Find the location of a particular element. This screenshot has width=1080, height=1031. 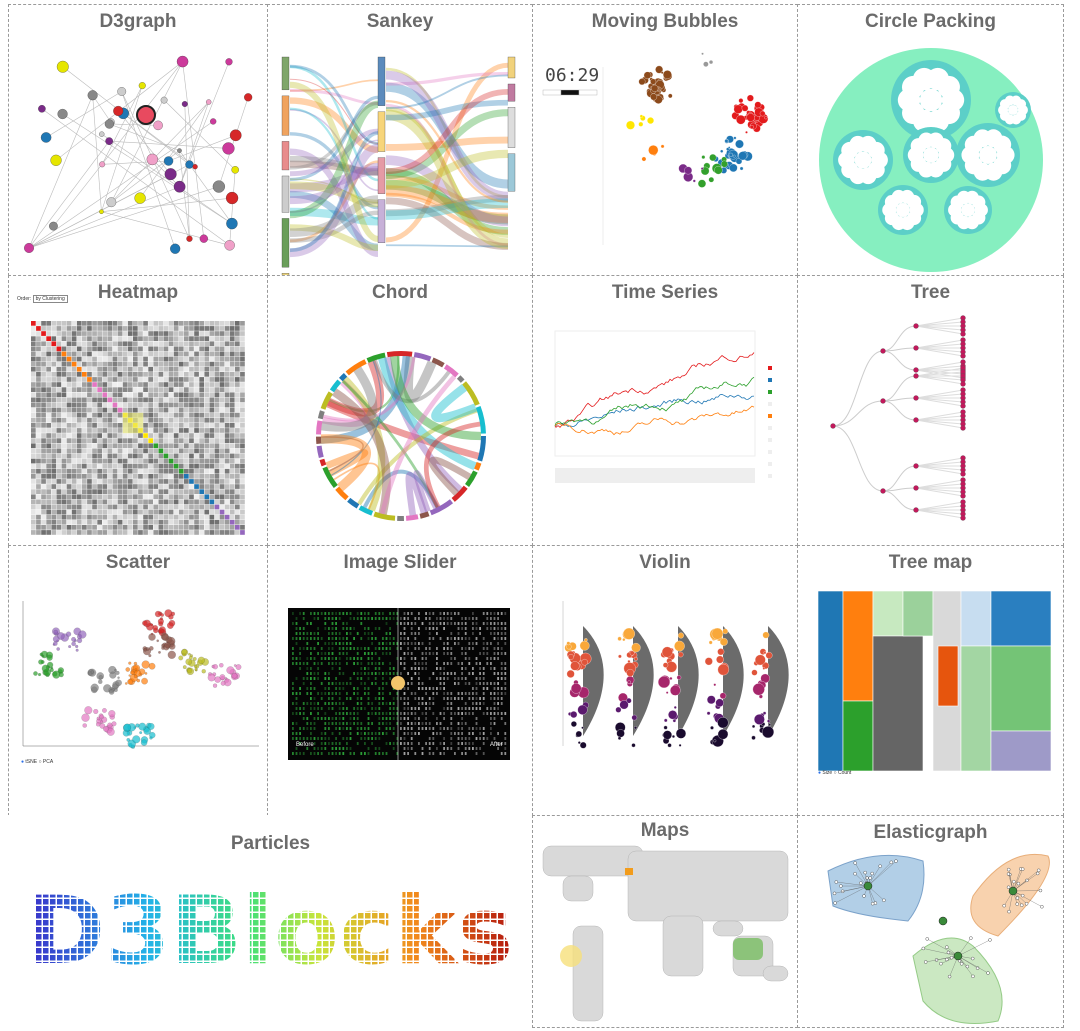

elastic-graph is located at coordinates (931, 922).